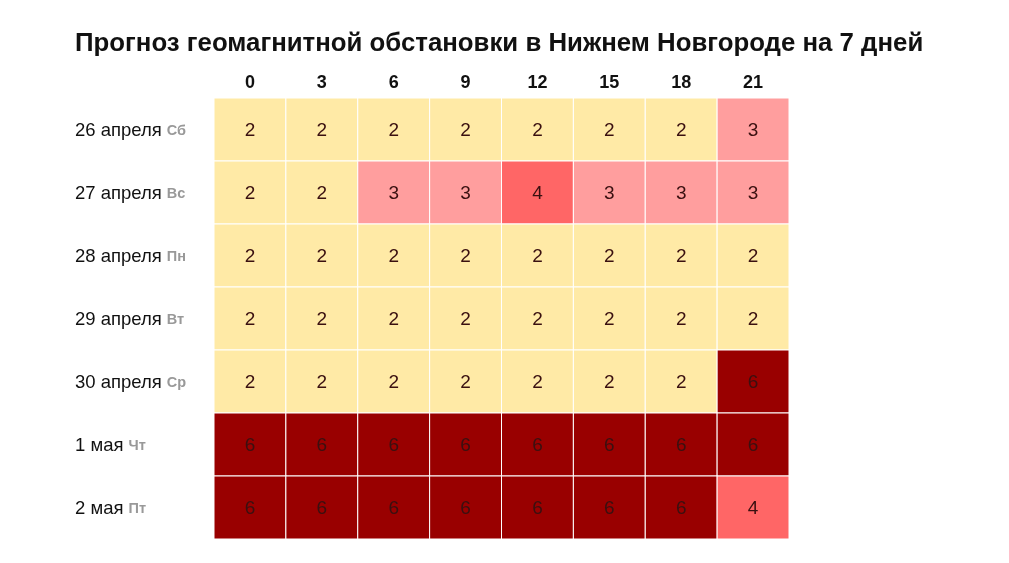 This screenshot has height=563, width=1009. I want to click on y2-tick-label: Ср, so click(176, 381).